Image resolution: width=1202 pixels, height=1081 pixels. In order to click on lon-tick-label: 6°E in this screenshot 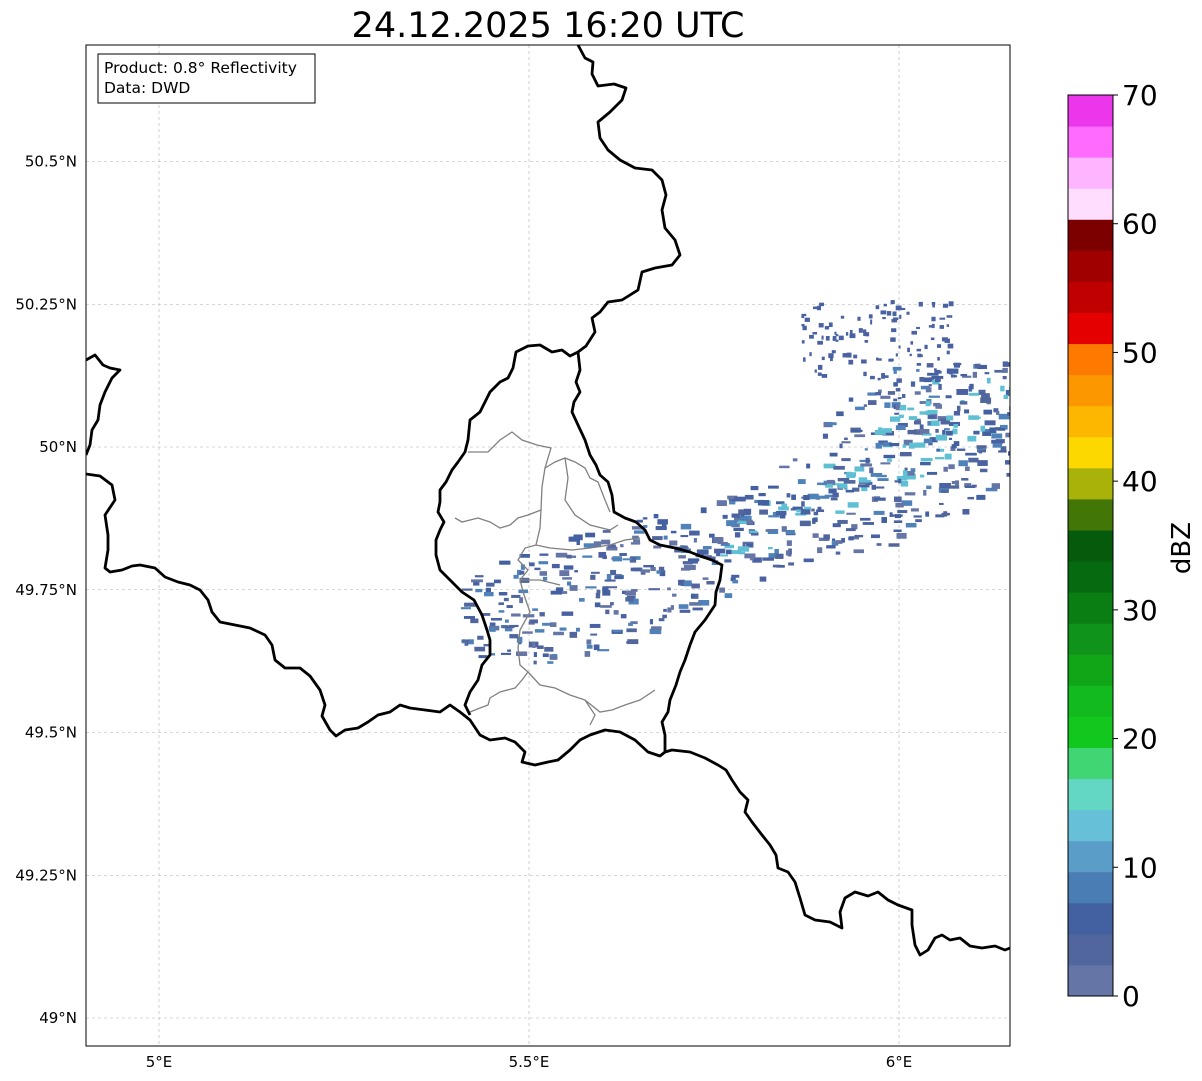, I will do `click(899, 1062)`.